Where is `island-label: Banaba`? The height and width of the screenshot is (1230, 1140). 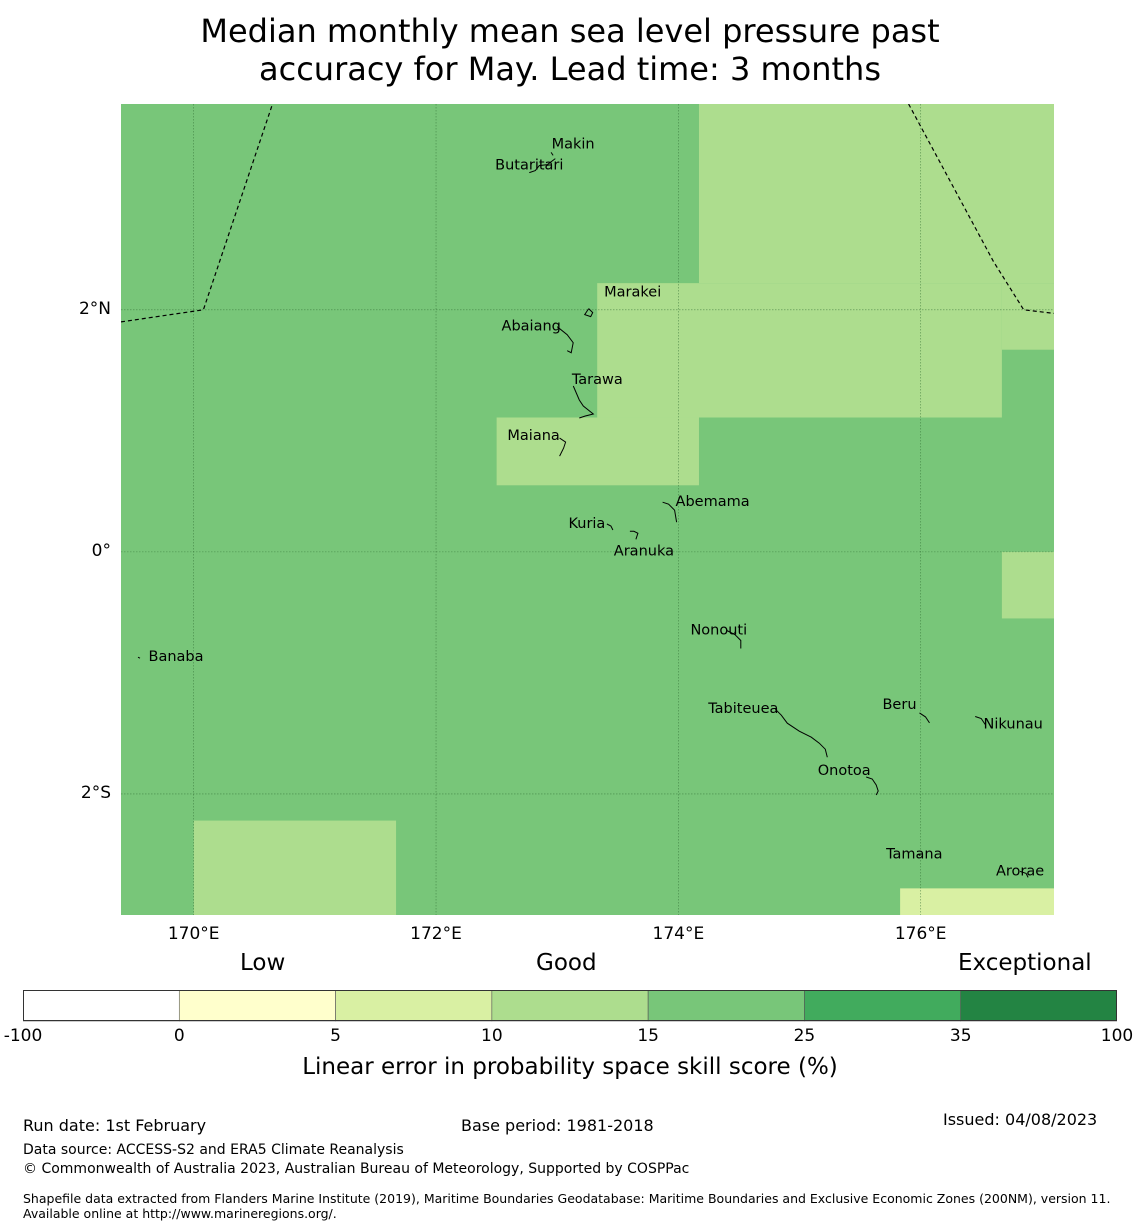
island-label: Banaba is located at coordinates (176, 657).